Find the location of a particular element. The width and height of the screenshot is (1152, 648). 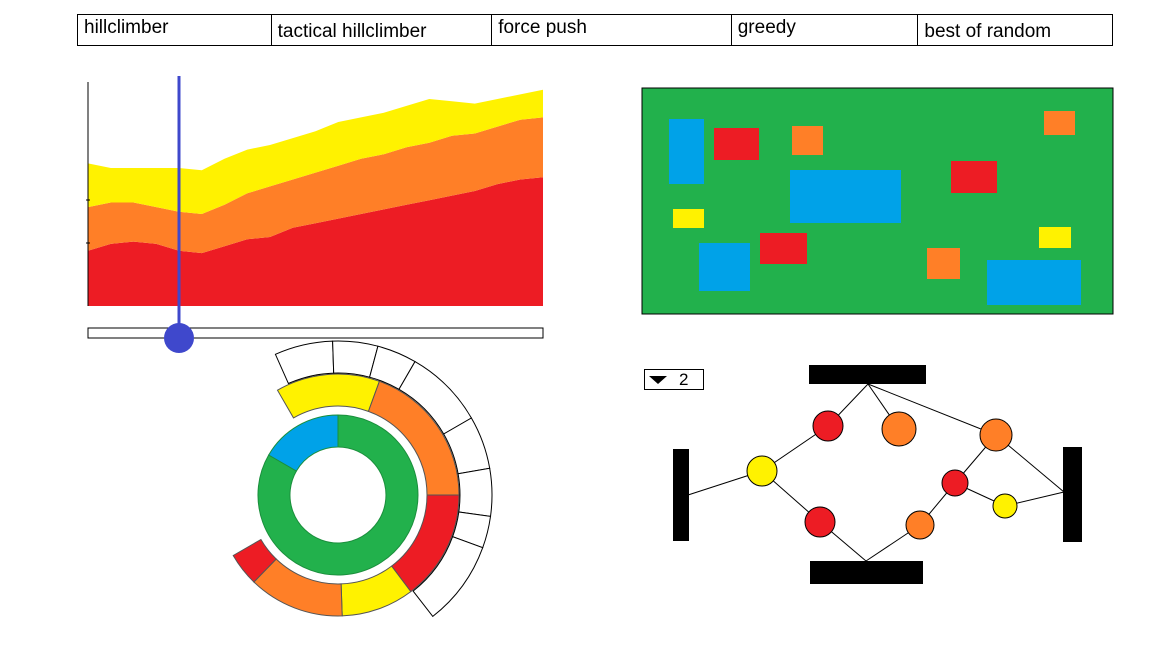

graph-edges is located at coordinates (876, 472).